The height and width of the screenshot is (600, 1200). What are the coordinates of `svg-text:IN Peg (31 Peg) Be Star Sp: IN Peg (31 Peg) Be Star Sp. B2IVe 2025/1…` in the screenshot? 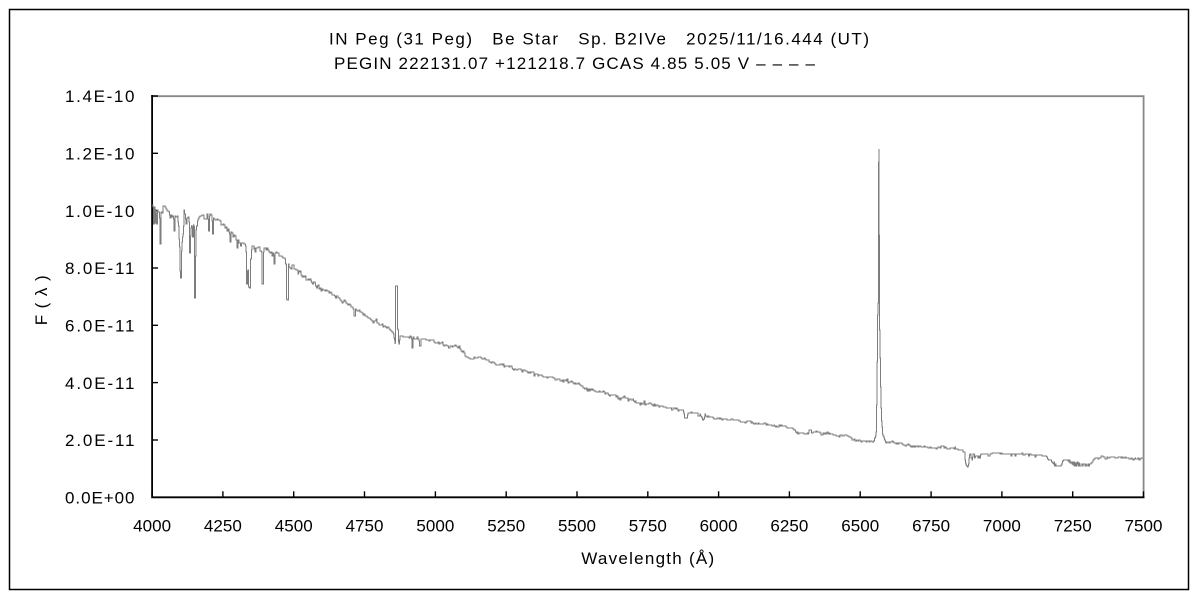 It's located at (599, 38).